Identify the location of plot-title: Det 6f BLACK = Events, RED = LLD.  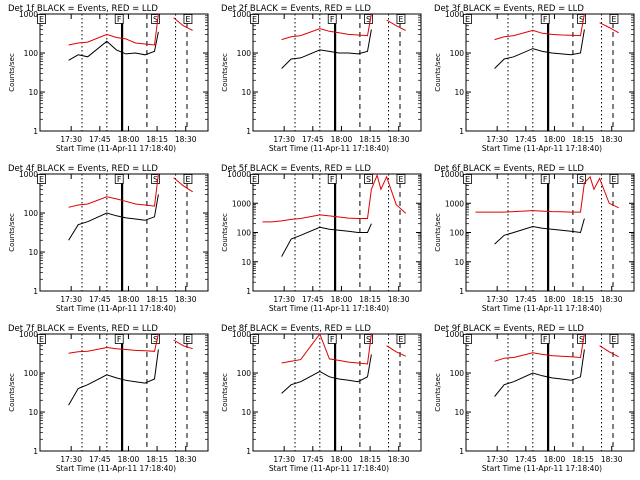
(509, 169).